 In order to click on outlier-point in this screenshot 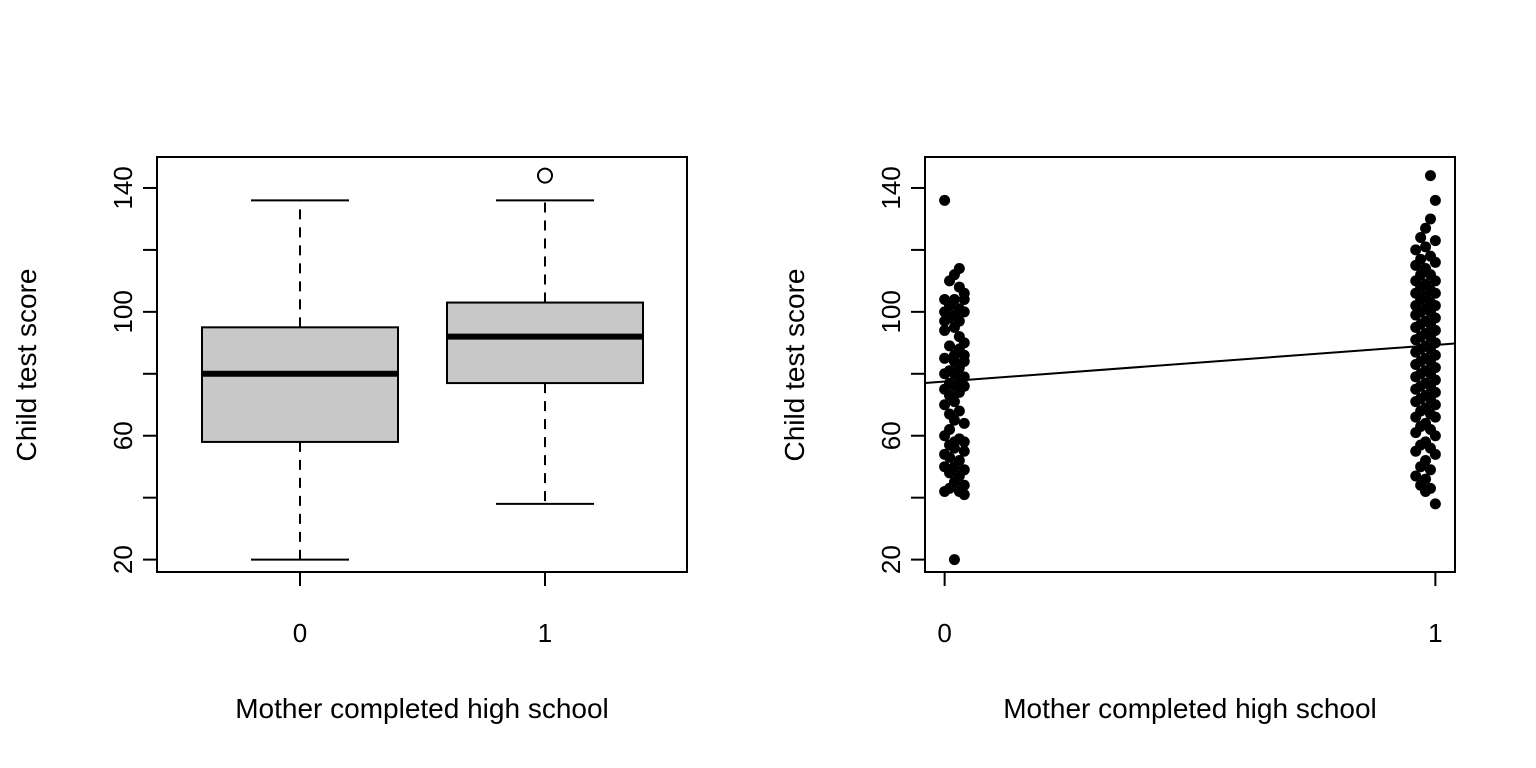, I will do `click(545, 175)`.